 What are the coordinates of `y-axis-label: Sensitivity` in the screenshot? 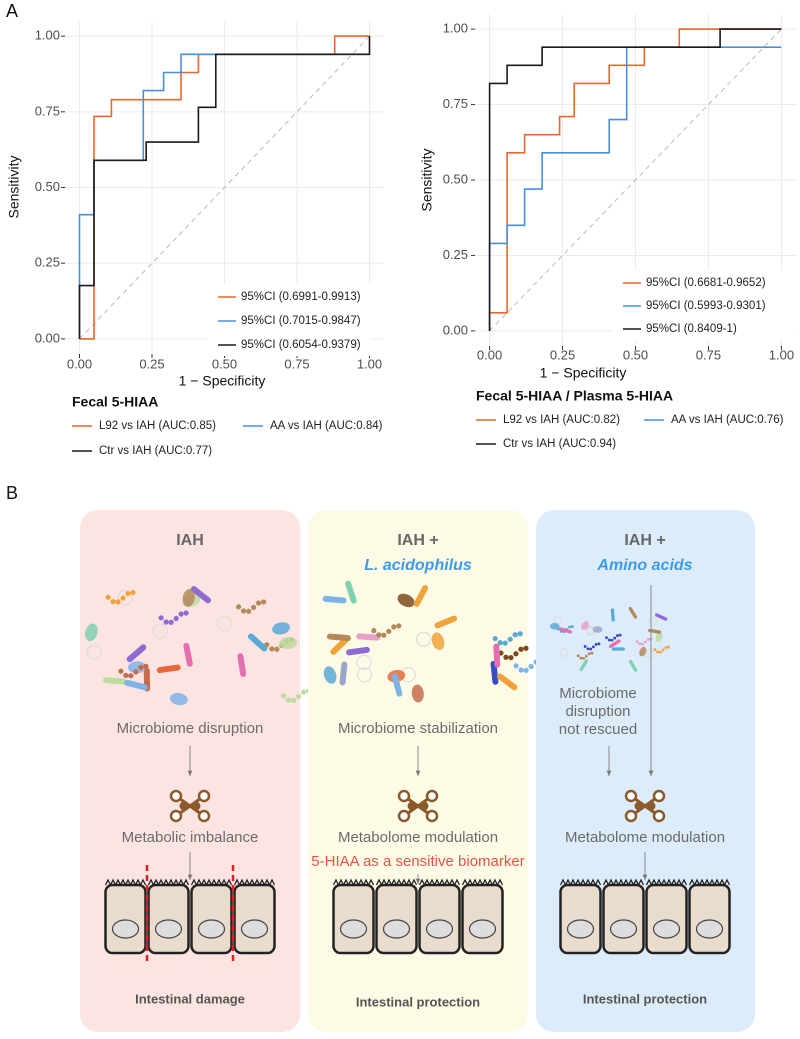 It's located at (14, 186).